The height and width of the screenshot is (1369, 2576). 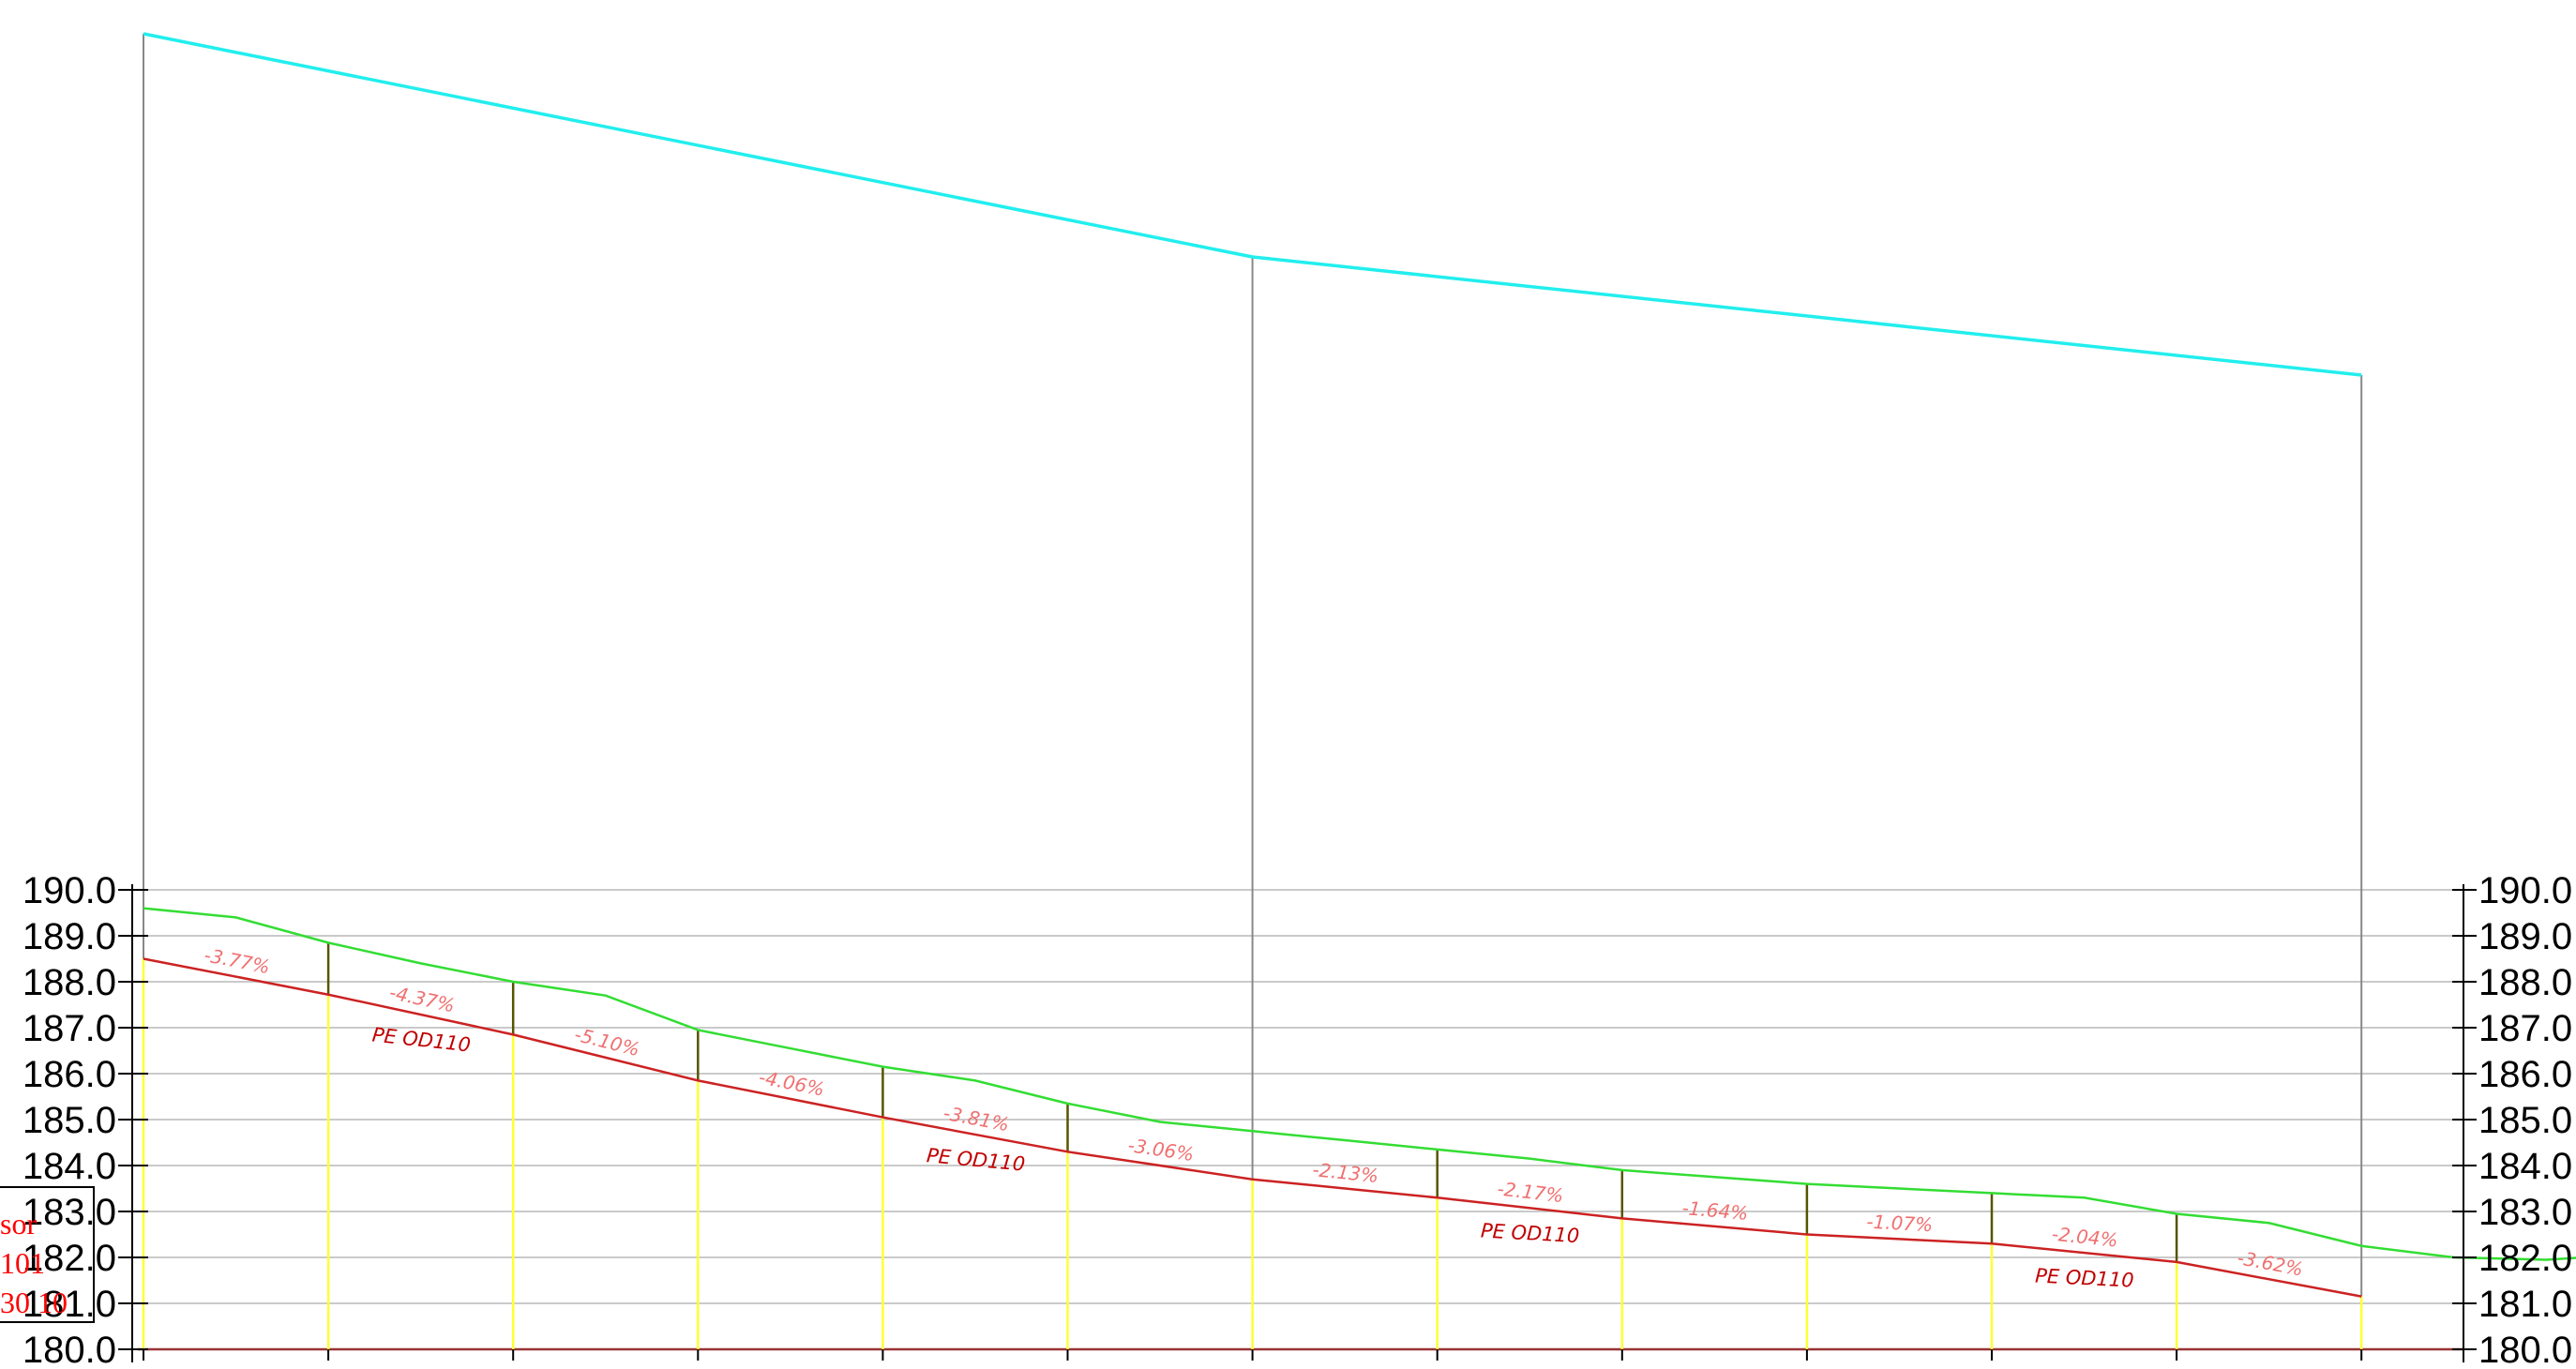 I want to click on slope-label: -3.06%, so click(x=1161, y=1150).